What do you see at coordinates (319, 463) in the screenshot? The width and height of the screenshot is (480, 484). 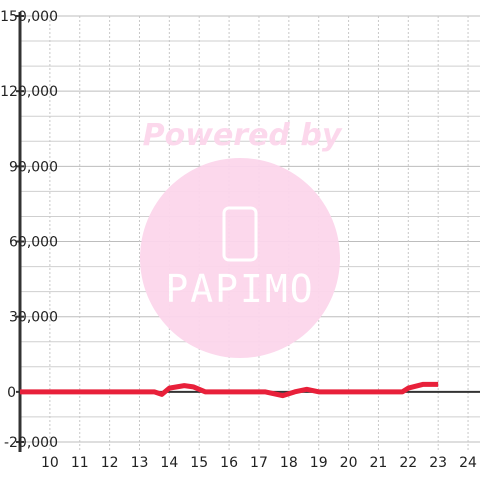 I see `x-tick-label: 19` at bounding box center [319, 463].